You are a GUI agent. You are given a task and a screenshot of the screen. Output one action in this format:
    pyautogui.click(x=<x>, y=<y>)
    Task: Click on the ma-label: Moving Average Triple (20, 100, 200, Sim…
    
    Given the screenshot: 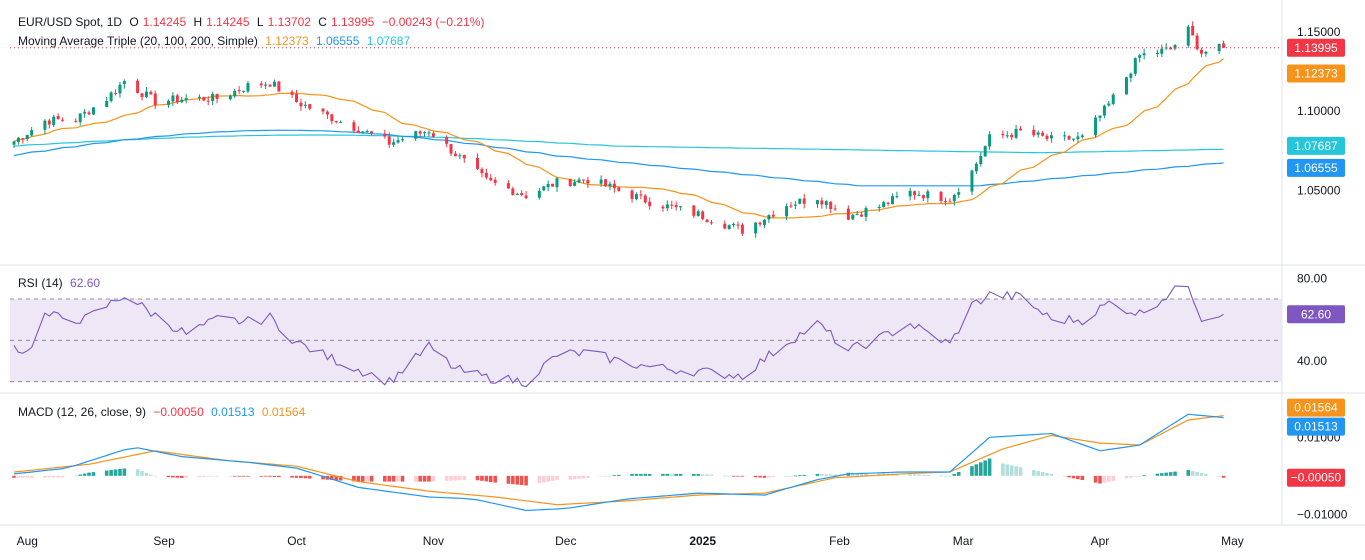 What is the action you would take?
    pyautogui.click(x=138, y=41)
    